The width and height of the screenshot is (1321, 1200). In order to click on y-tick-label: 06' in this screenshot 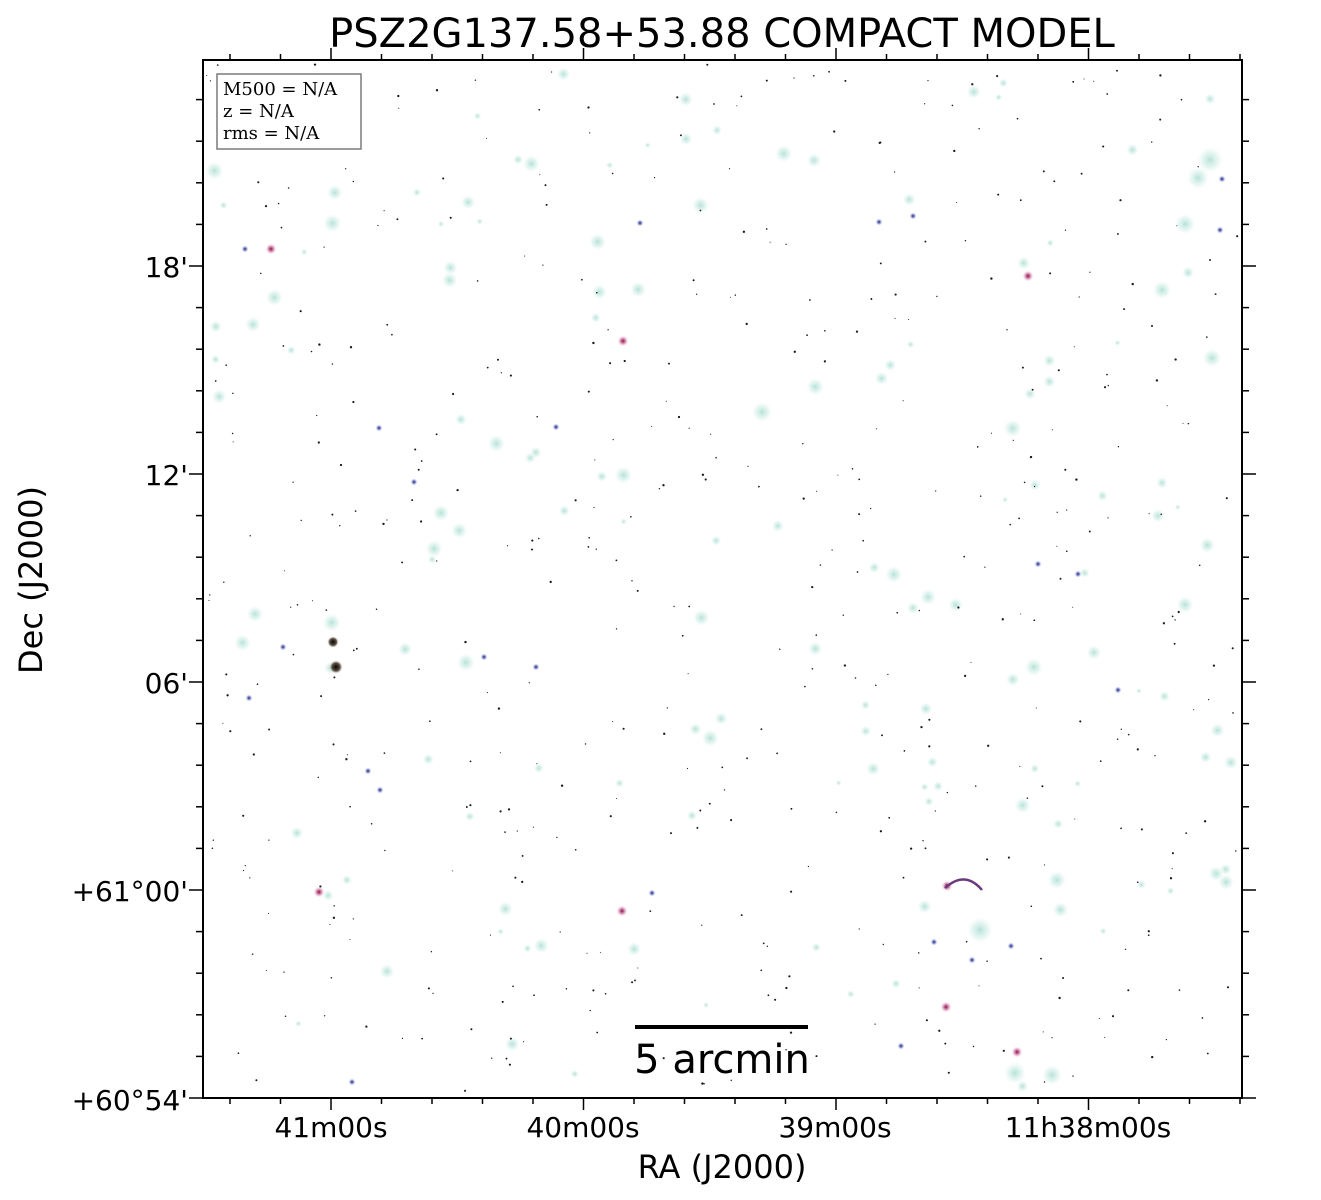, I will do `click(166, 683)`.